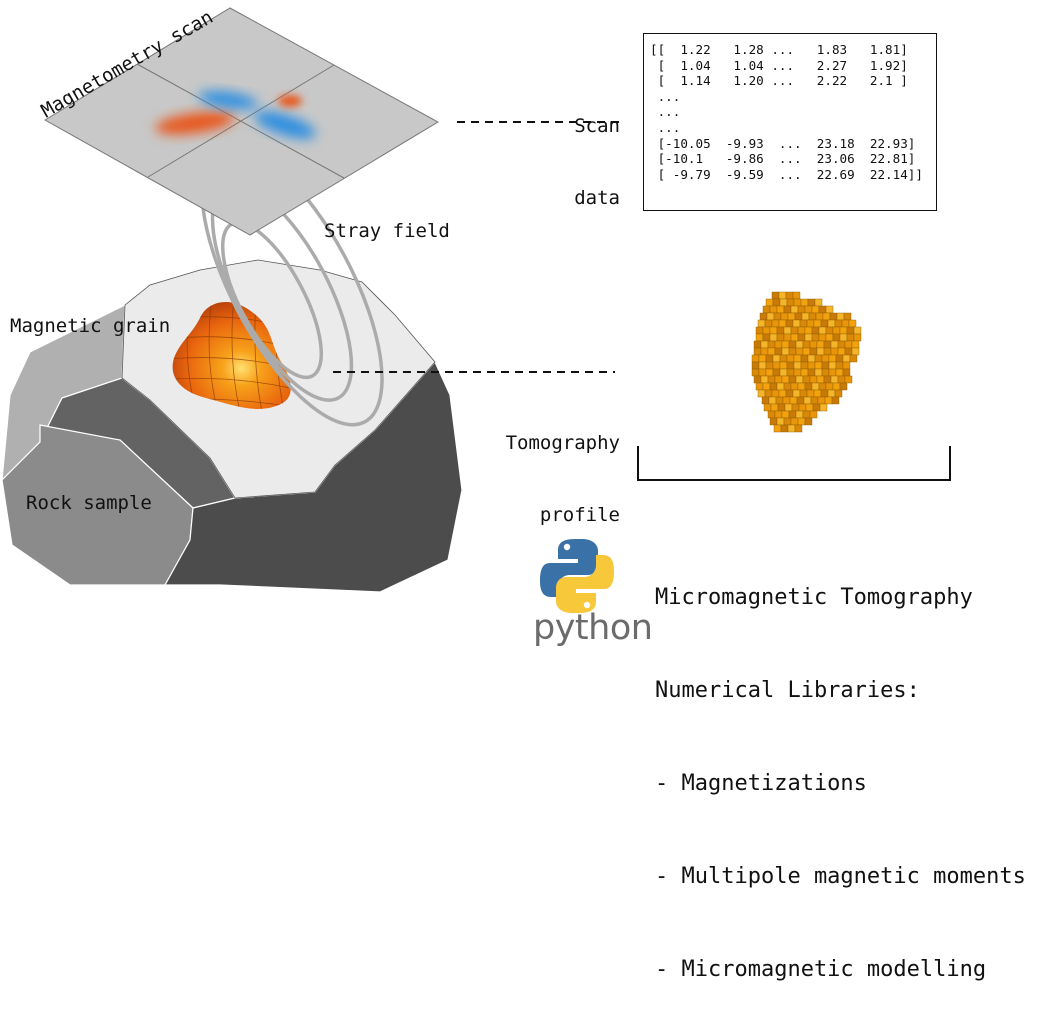 This screenshot has height=1016, width=1056. I want to click on library-item: - Magnetizations, so click(761, 783).